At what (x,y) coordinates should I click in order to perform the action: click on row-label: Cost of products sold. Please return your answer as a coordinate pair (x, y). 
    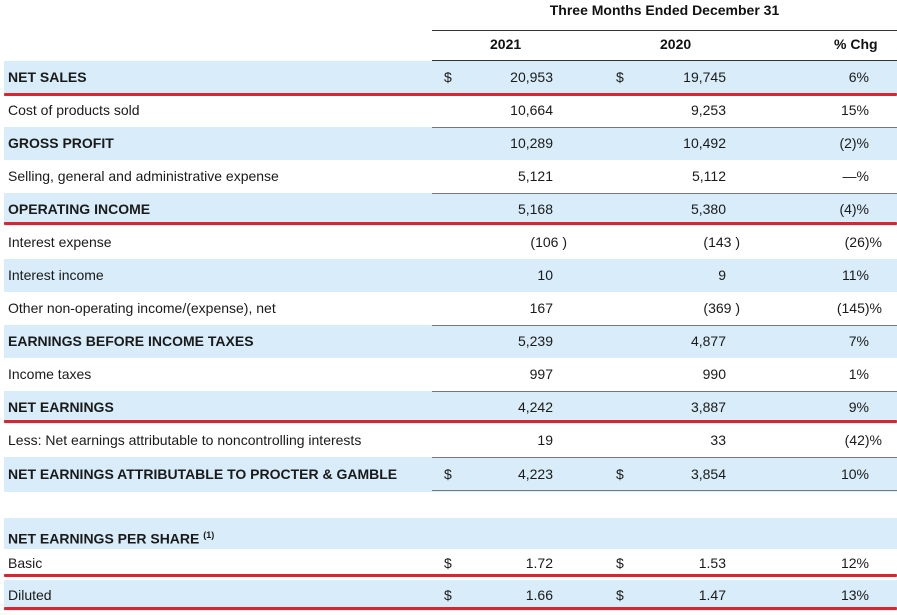
    Looking at the image, I should click on (74, 110).